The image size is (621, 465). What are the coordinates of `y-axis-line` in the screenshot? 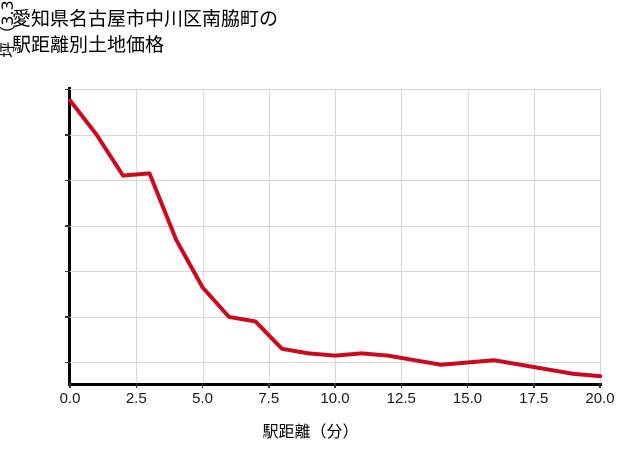 It's located at (69, 236).